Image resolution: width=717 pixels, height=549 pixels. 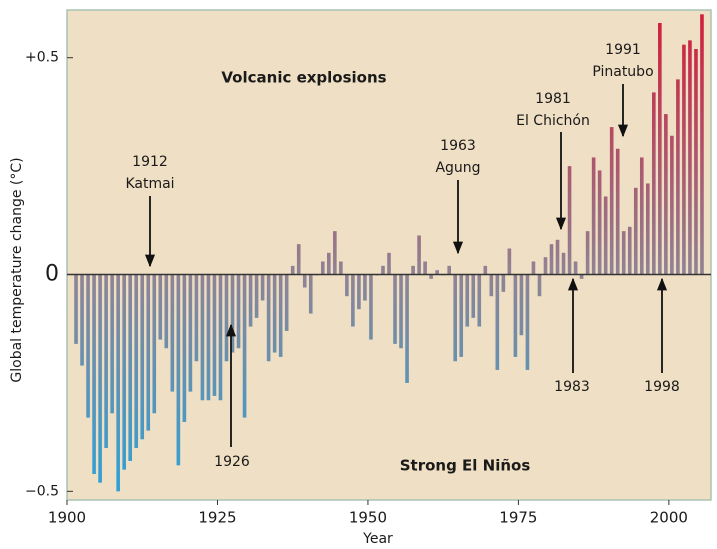 I want to click on annotation: Katmai, so click(x=149, y=184).